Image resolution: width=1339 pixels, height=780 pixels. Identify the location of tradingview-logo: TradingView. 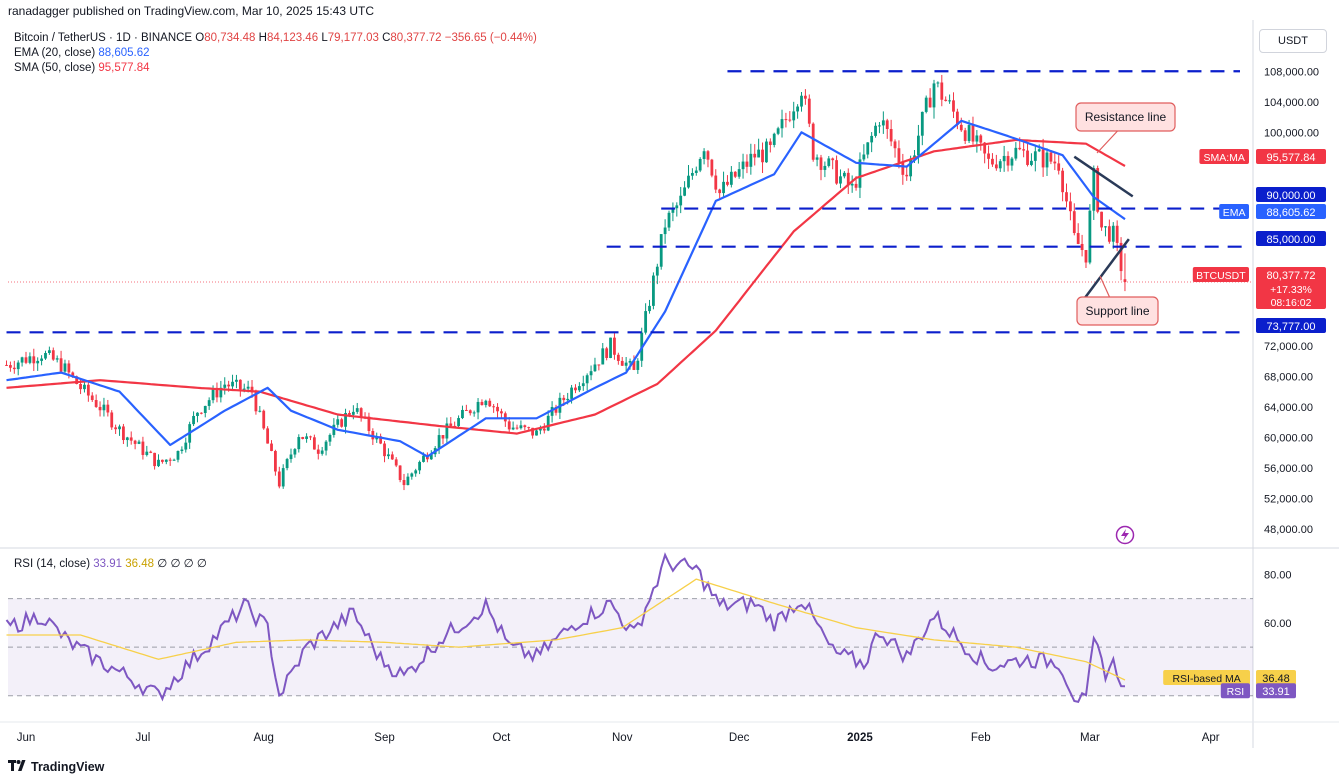
(56, 766).